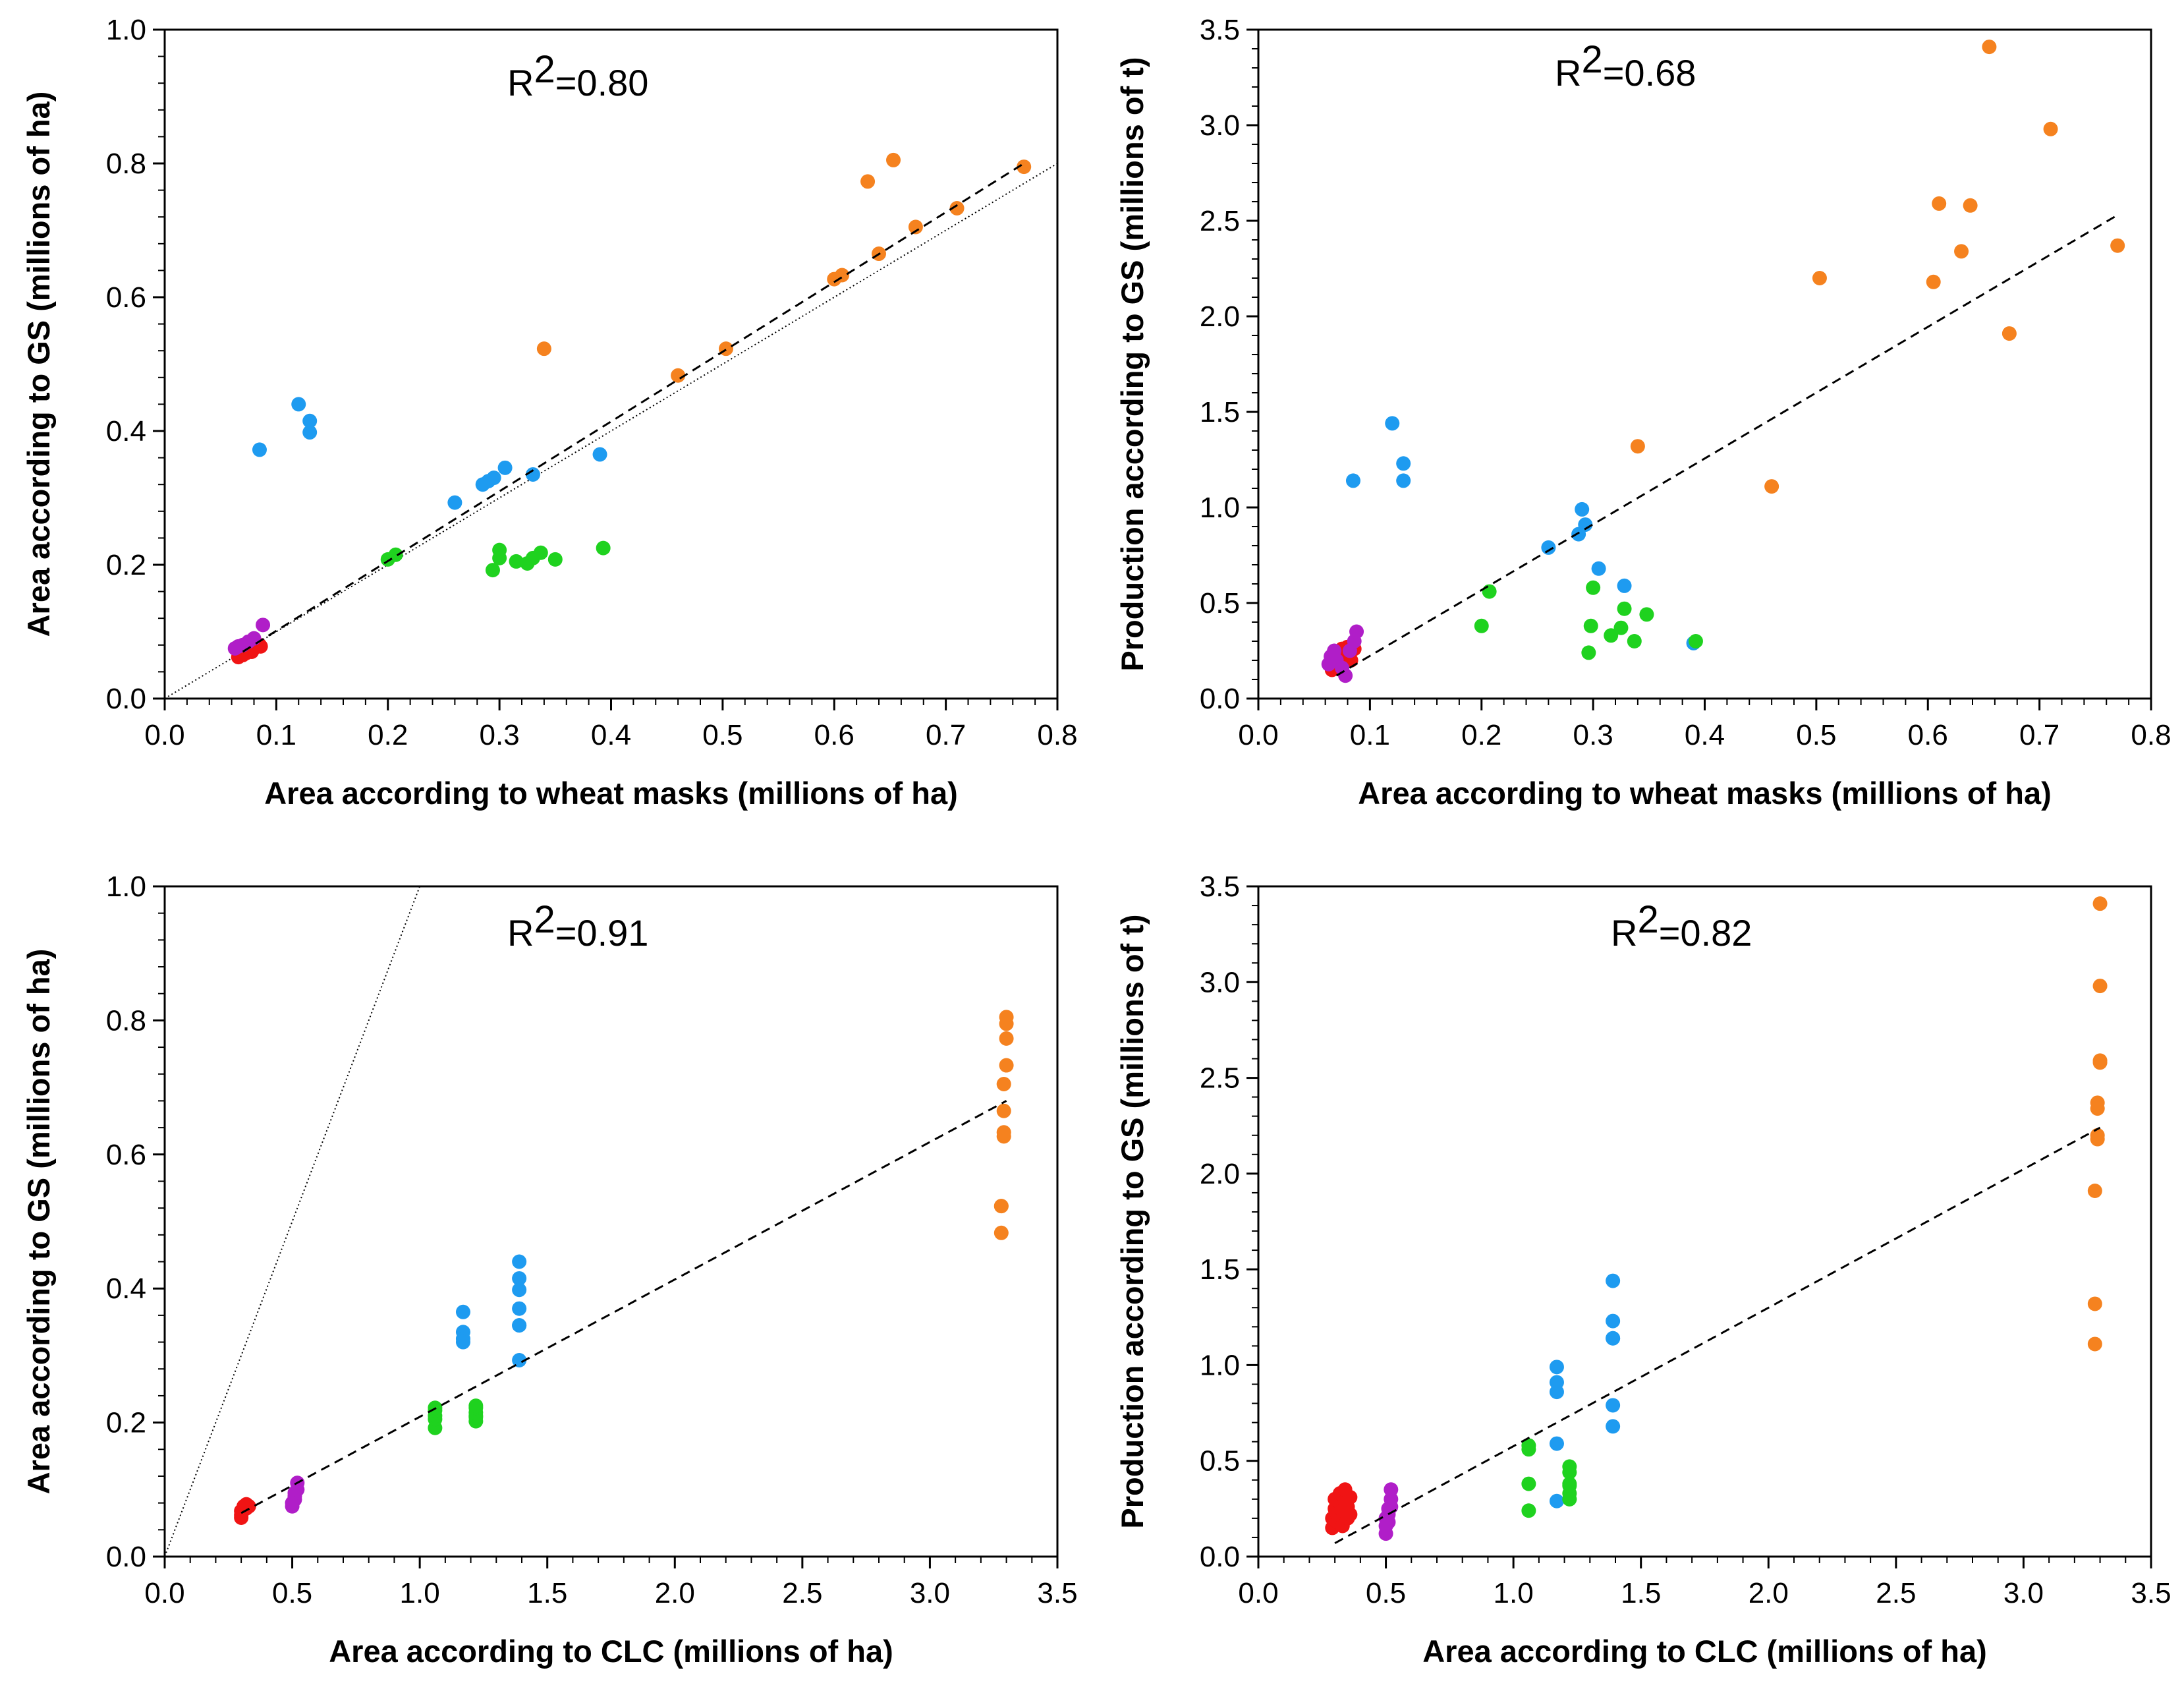 This screenshot has height=1693, width=2184. I want to click on r-squared-label: R2=0.80, so click(577, 75).